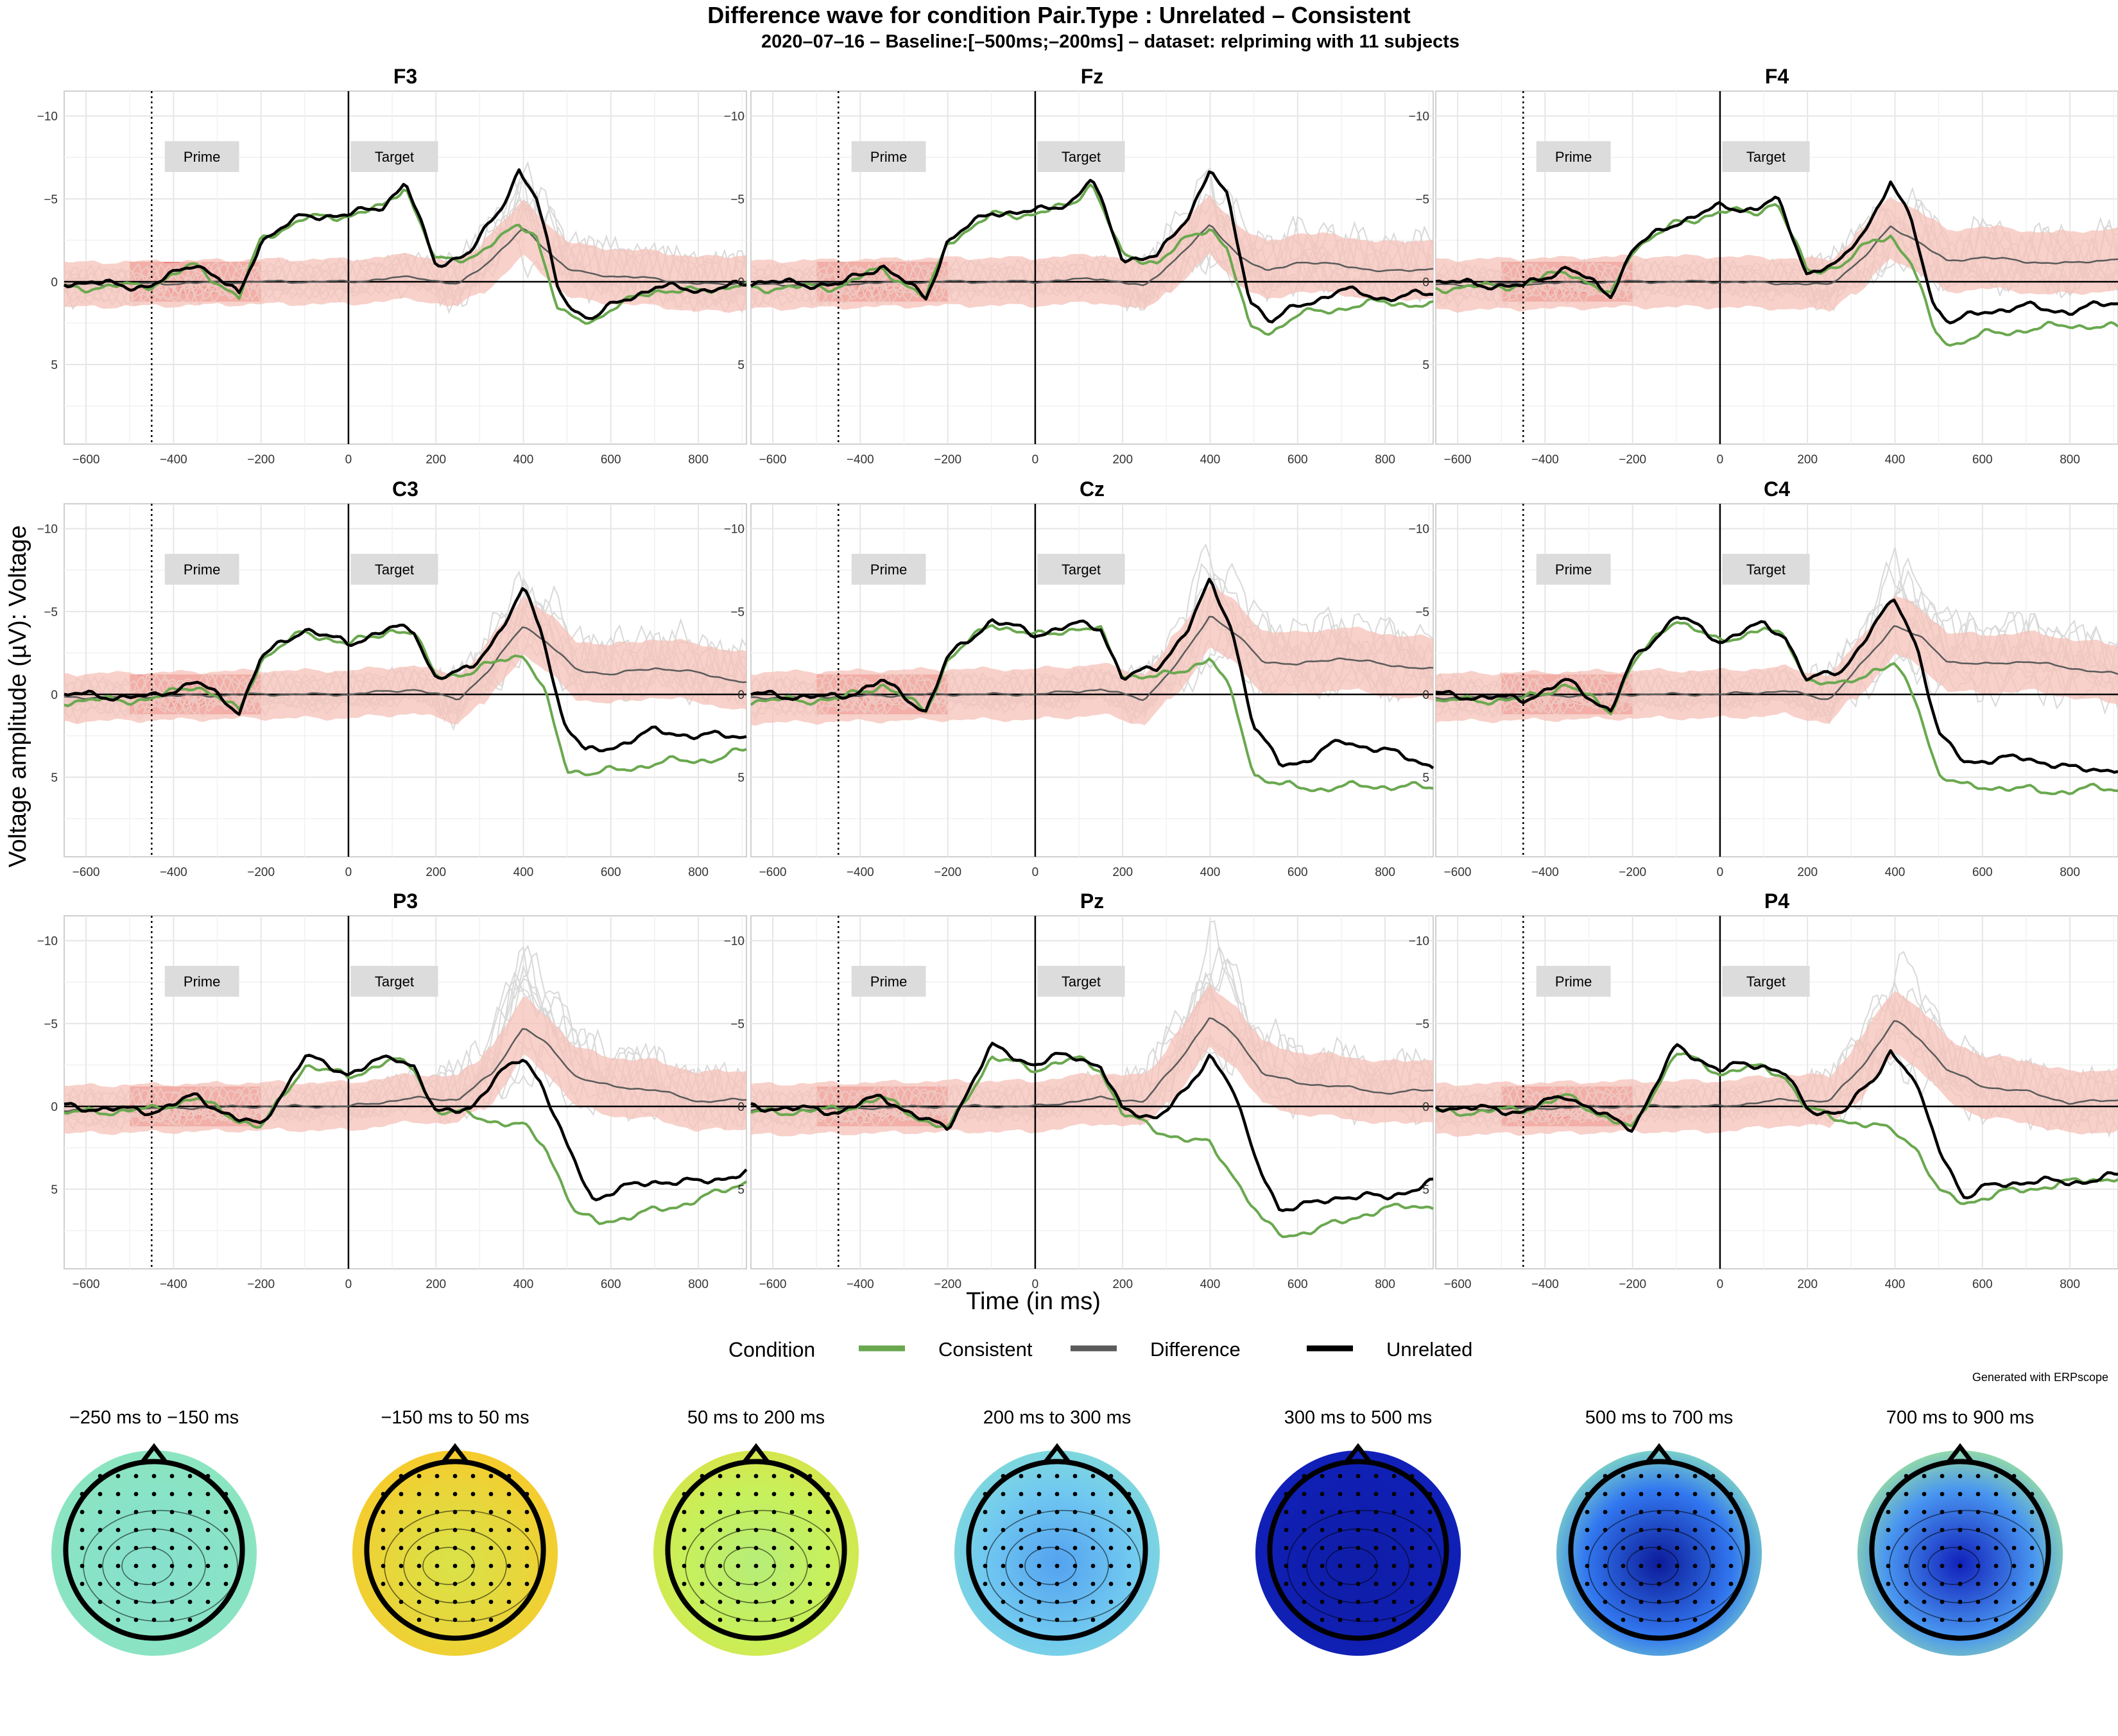 This screenshot has width=2118, height=1736. I want to click on topomap-label: −250 ms to −150 ms, so click(154, 1417).